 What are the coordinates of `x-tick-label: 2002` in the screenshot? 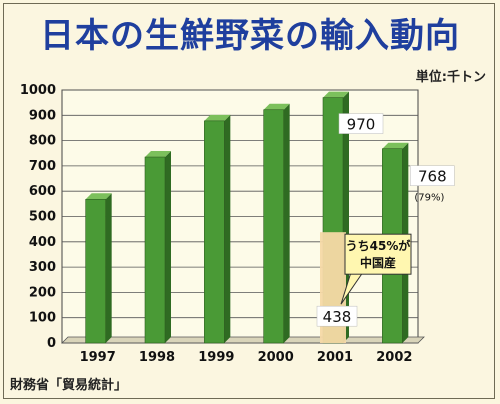 It's located at (394, 357).